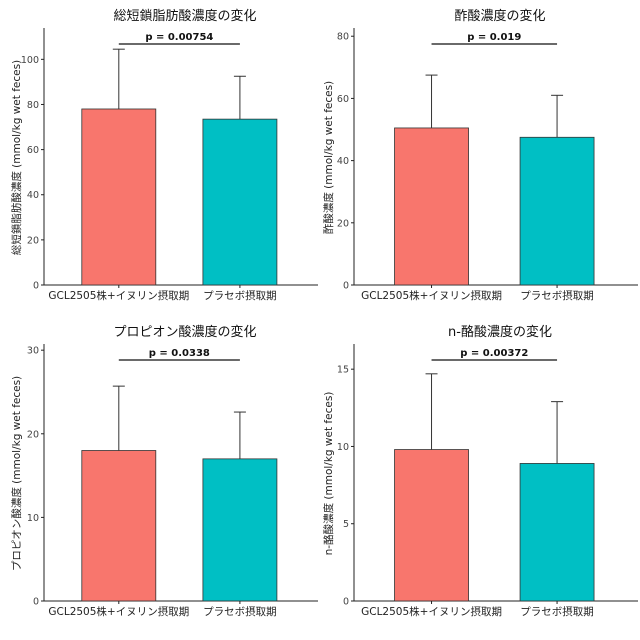  What do you see at coordinates (494, 37) in the screenshot?
I see `p-value-label: p = 0.019` at bounding box center [494, 37].